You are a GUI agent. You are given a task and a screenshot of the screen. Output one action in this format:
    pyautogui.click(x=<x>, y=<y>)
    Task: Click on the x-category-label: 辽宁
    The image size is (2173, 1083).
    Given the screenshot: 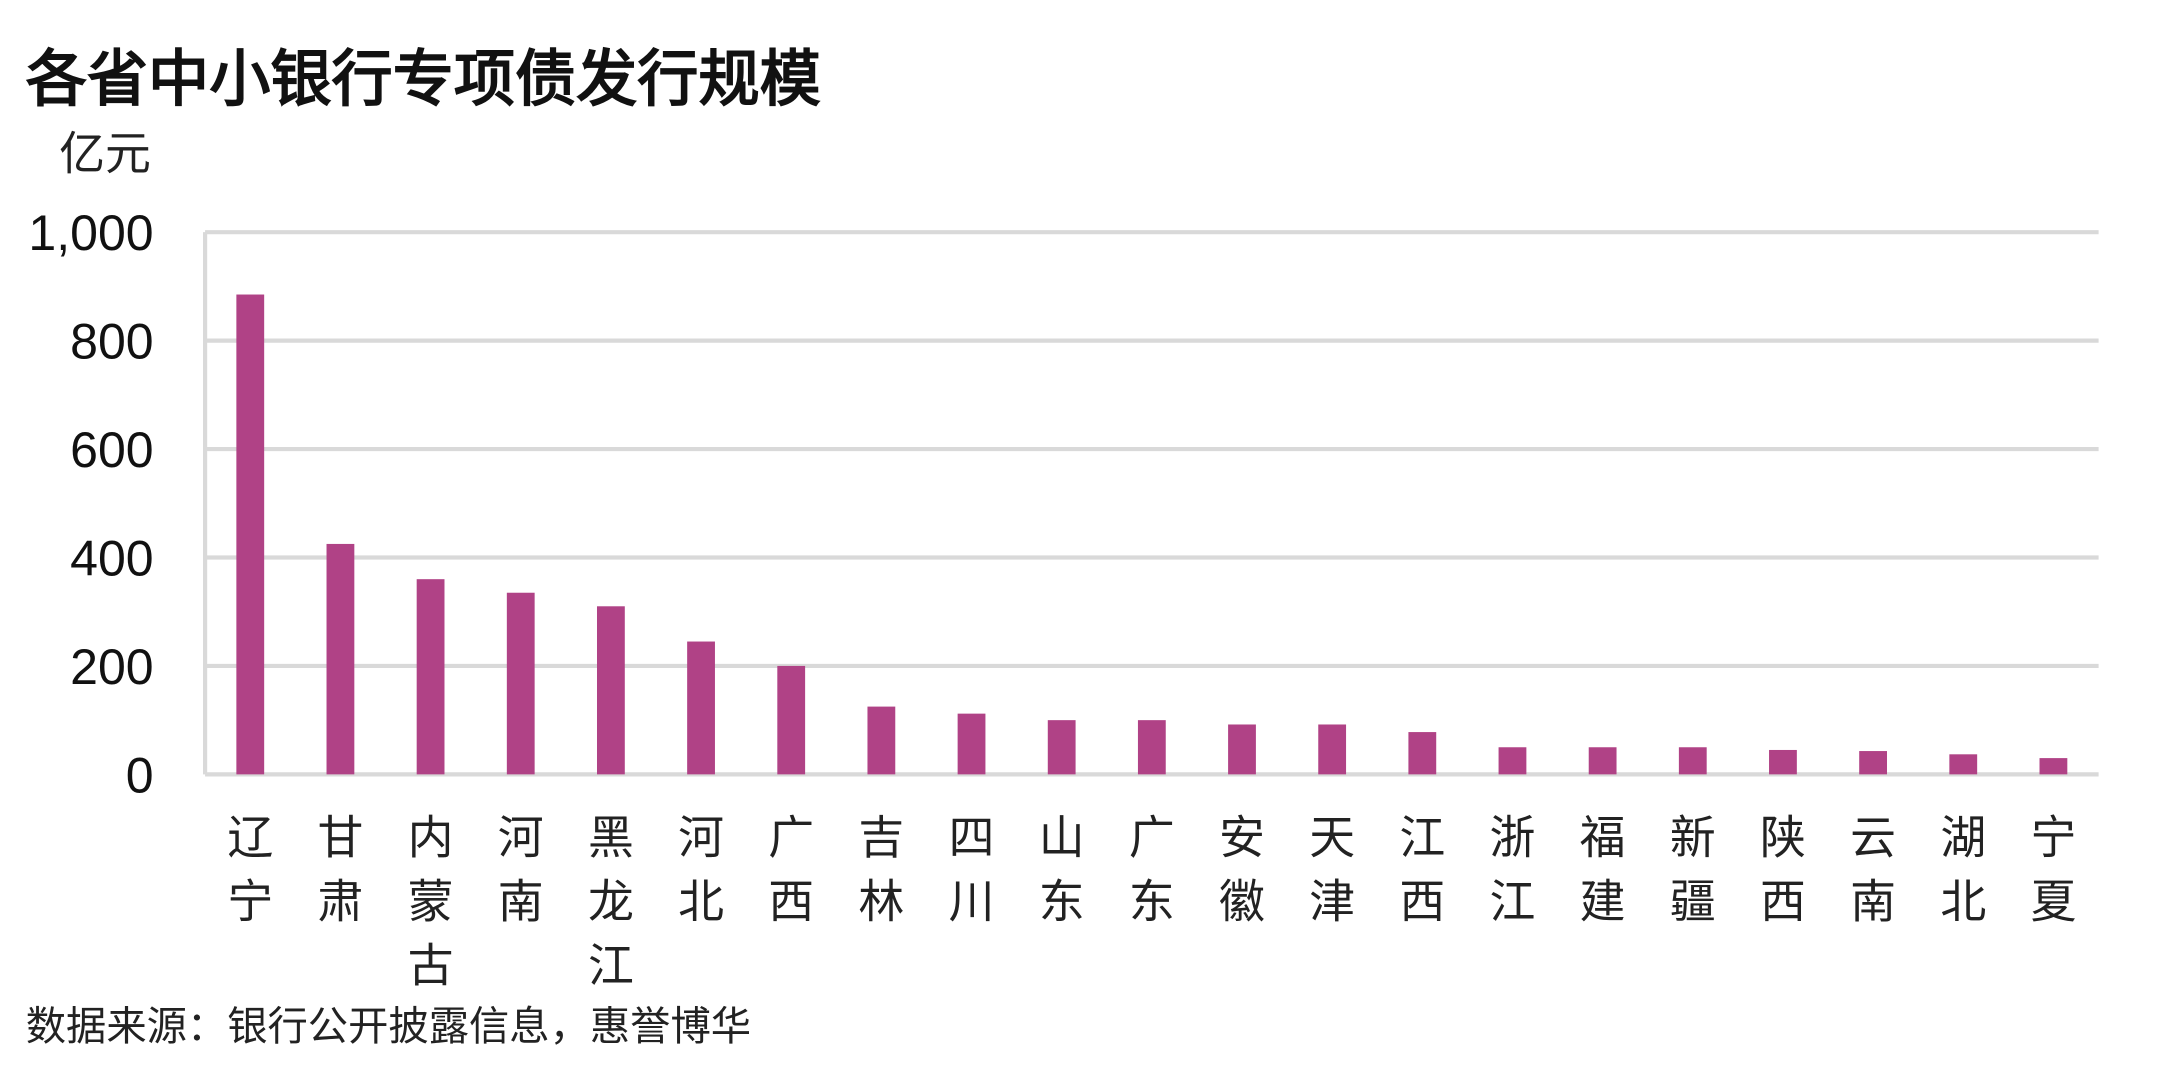 What is the action you would take?
    pyautogui.click(x=250, y=870)
    